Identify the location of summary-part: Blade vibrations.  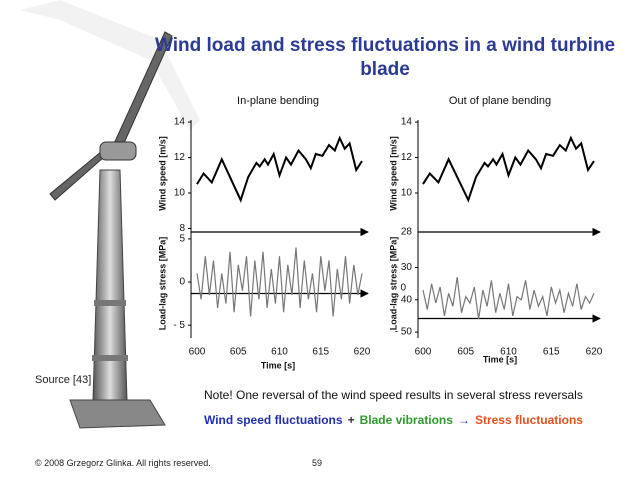
(406, 420).